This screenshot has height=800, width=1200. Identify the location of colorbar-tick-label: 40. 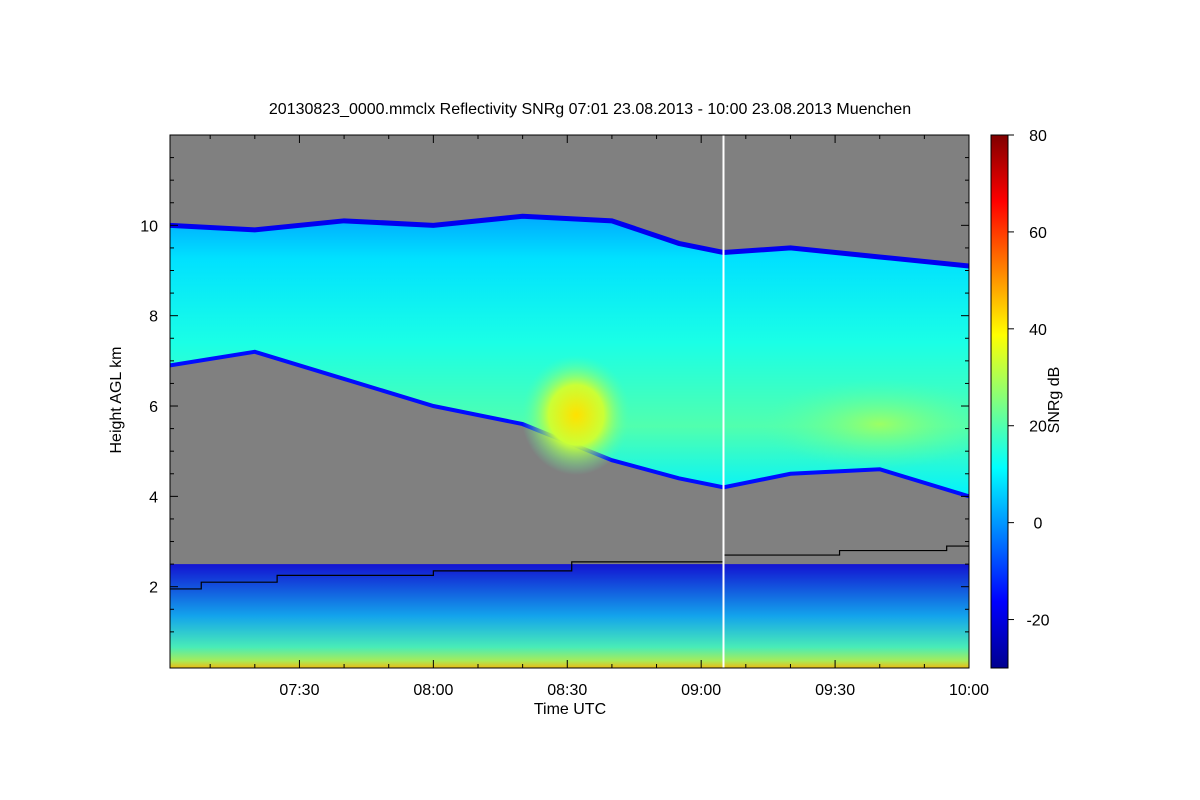
(1038, 330).